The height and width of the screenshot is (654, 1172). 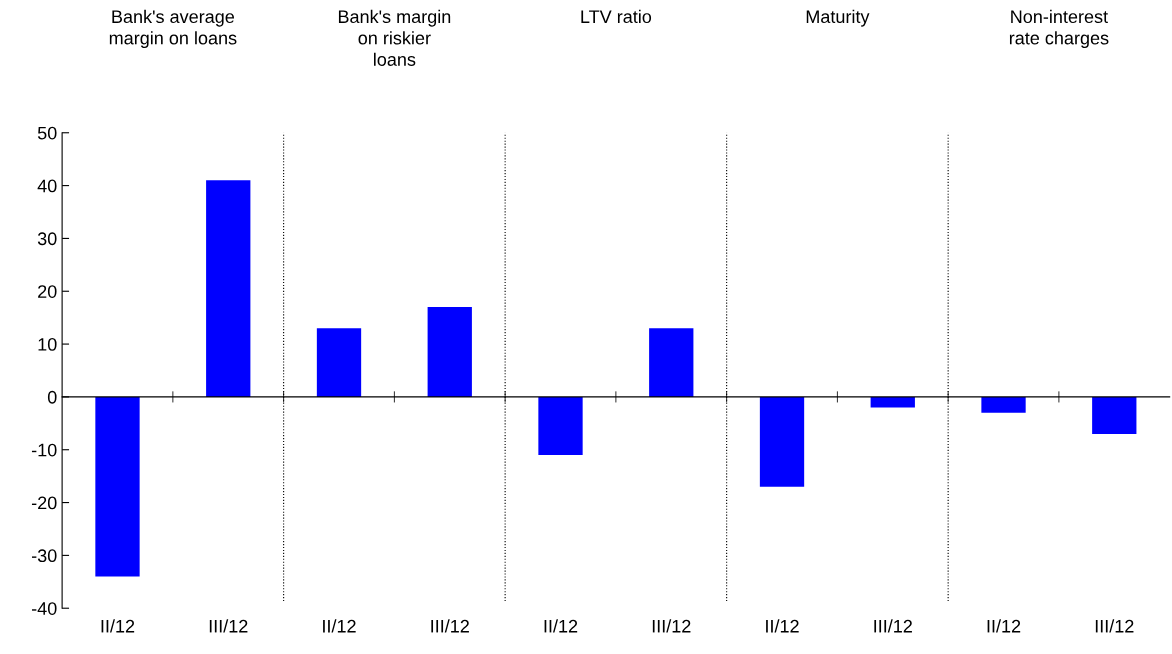 I want to click on y-tick-label: 10, so click(x=47, y=344).